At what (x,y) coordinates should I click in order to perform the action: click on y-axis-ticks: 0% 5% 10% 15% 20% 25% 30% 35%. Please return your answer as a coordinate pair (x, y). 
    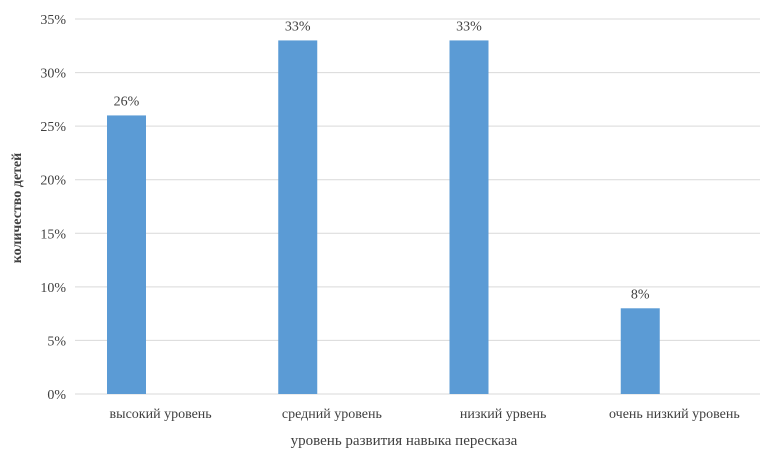
    Looking at the image, I should click on (53, 208).